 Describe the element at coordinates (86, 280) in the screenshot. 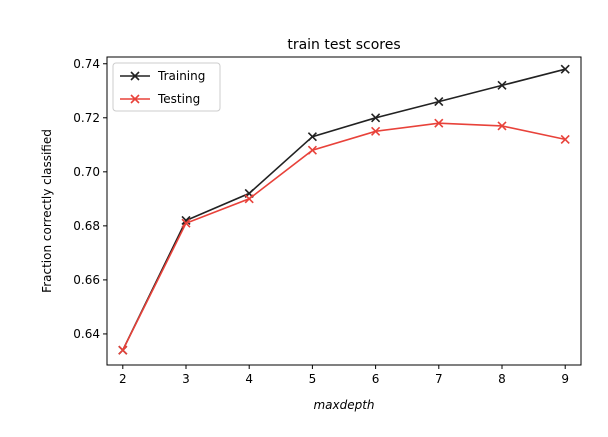

I see `y-tick-label: 0.66` at that location.